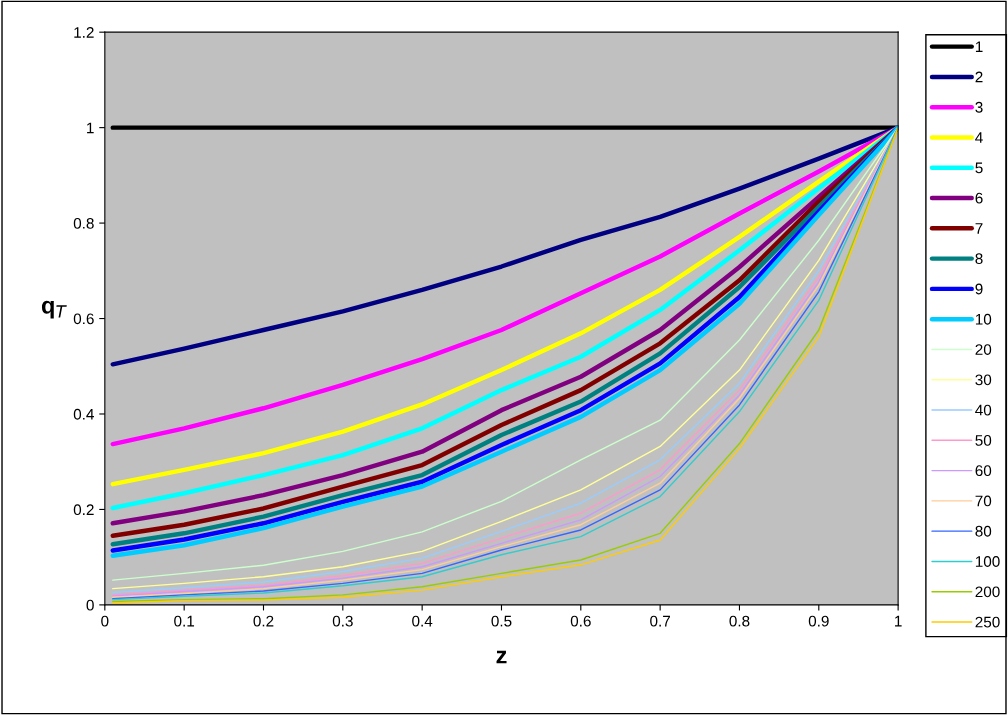 The height and width of the screenshot is (715, 1008). Describe the element at coordinates (979, 259) in the screenshot. I see `legend-label: 8` at that location.